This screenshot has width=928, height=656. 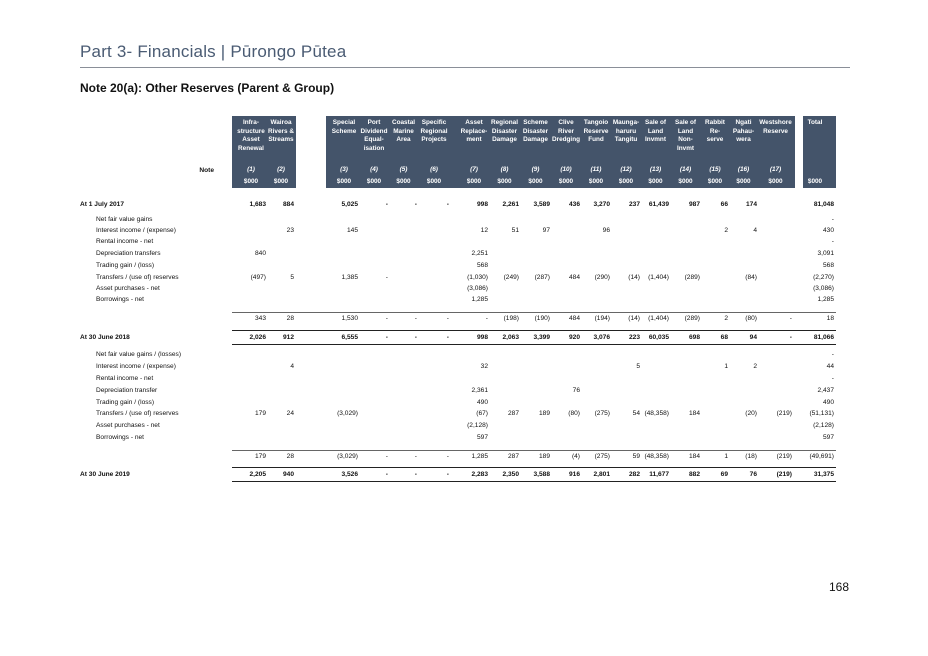 I want to click on table-cell: 884, so click(x=288, y=204).